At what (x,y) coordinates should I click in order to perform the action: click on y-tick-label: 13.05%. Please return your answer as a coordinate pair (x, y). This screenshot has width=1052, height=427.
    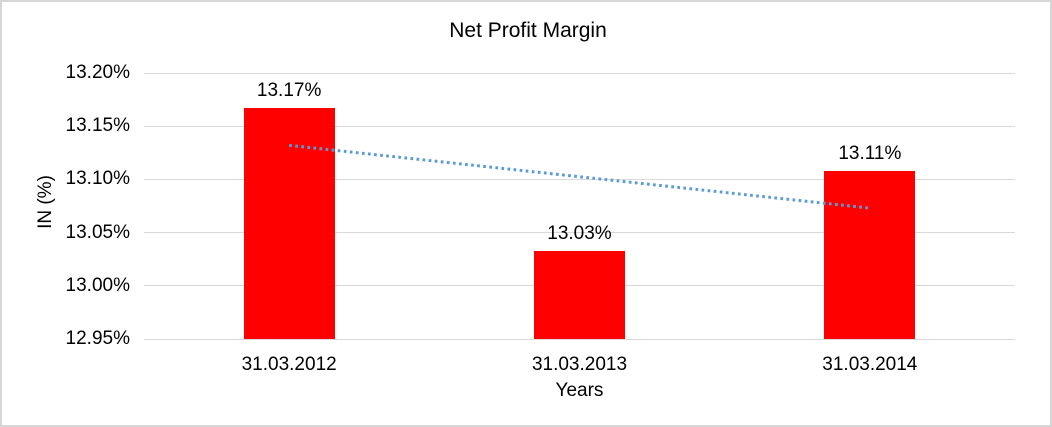
    Looking at the image, I should click on (97, 232).